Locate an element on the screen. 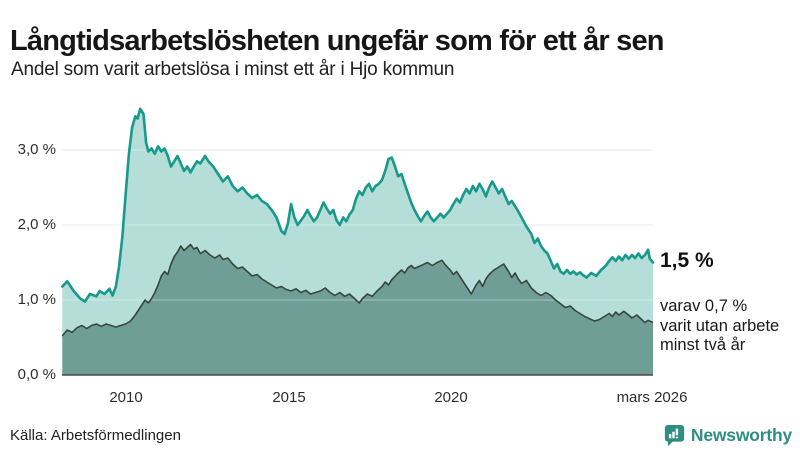 The width and height of the screenshot is (800, 450). x-axis-tick-mars-2026: mars 2026 is located at coordinates (652, 397).